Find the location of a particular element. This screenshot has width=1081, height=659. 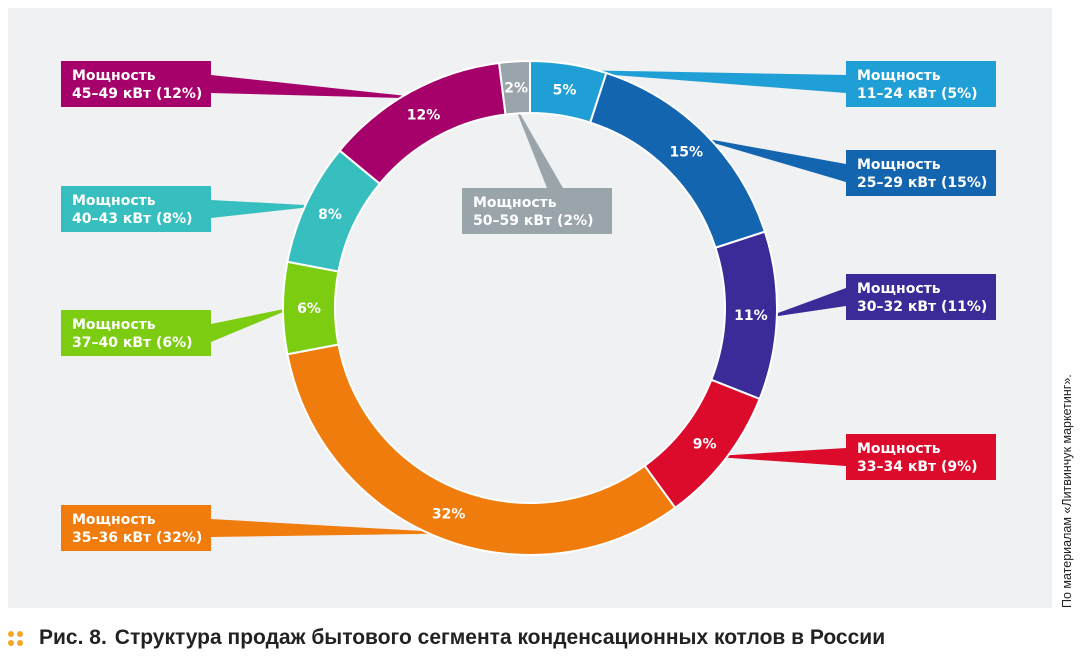

source-note-text: По материалам «Литвинчук маркетинг». is located at coordinates (1067, 491).